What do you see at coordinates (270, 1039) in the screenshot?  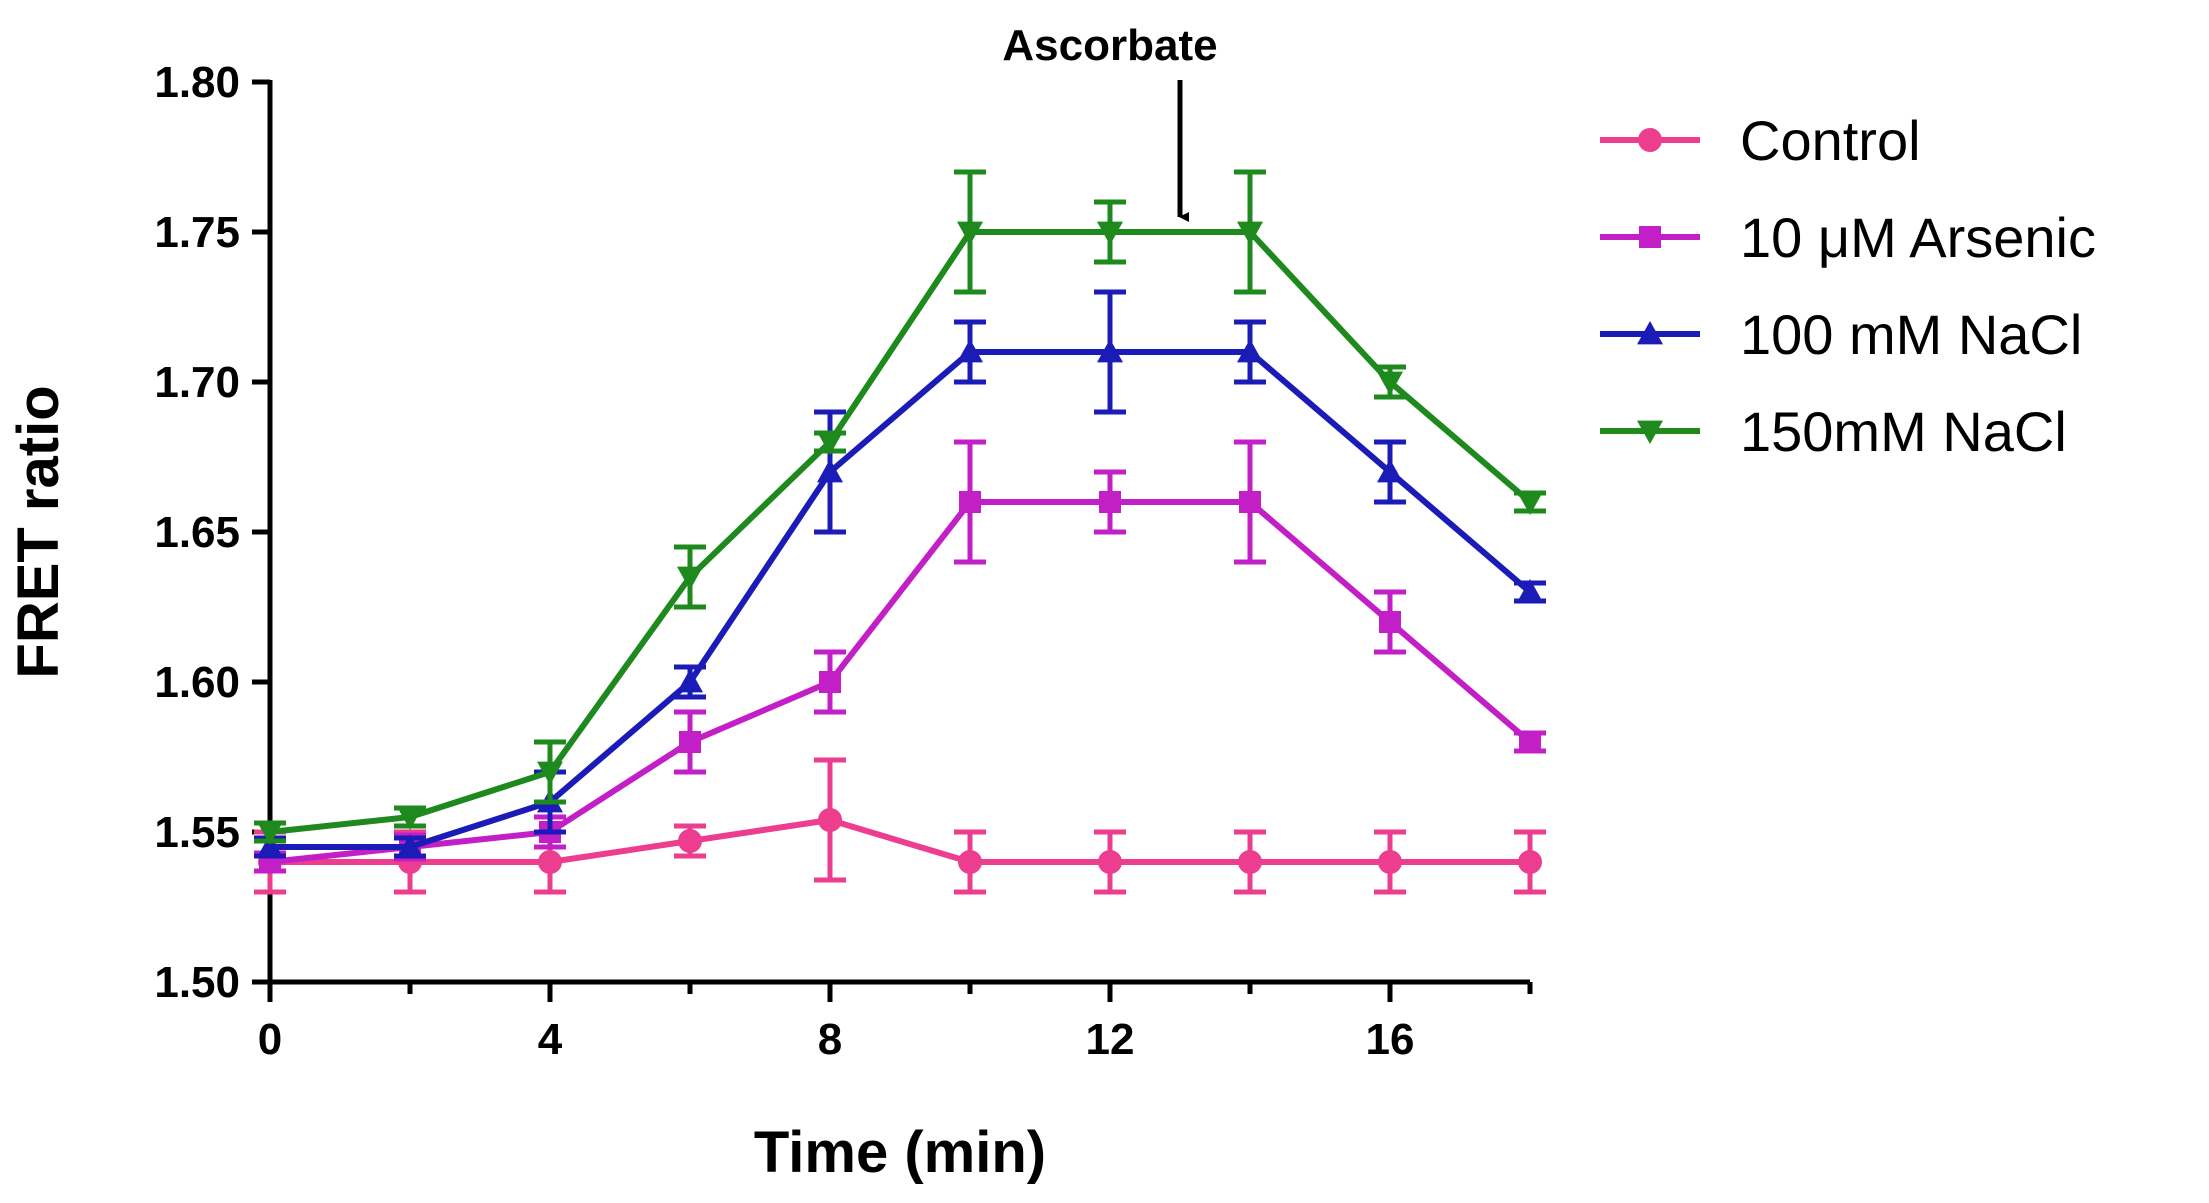 I see `x-tick-label: 0` at bounding box center [270, 1039].